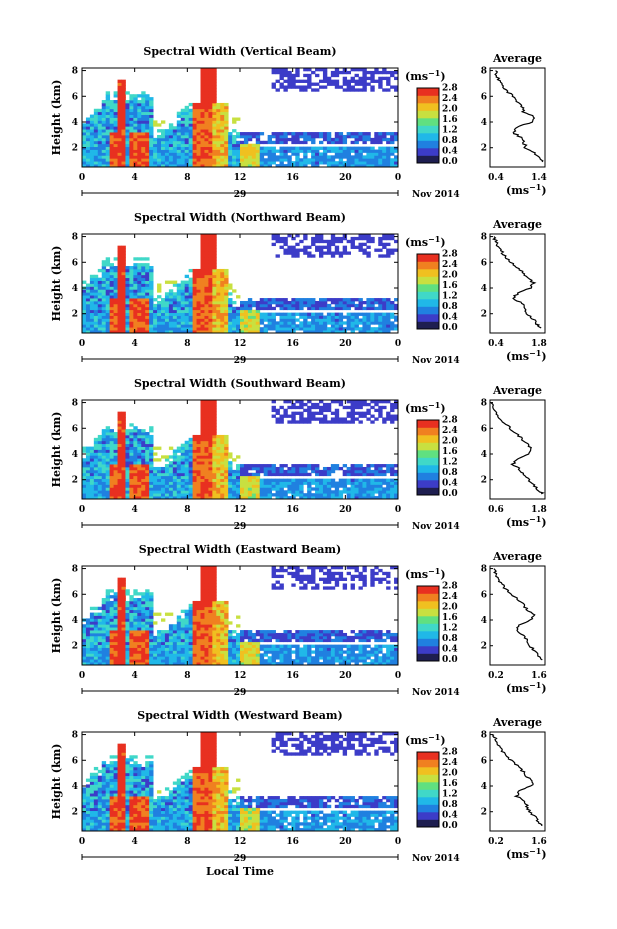 The height and width of the screenshot is (929, 617). Describe the element at coordinates (484, 455) in the screenshot. I see `avg-y-tick-label: 4` at that location.